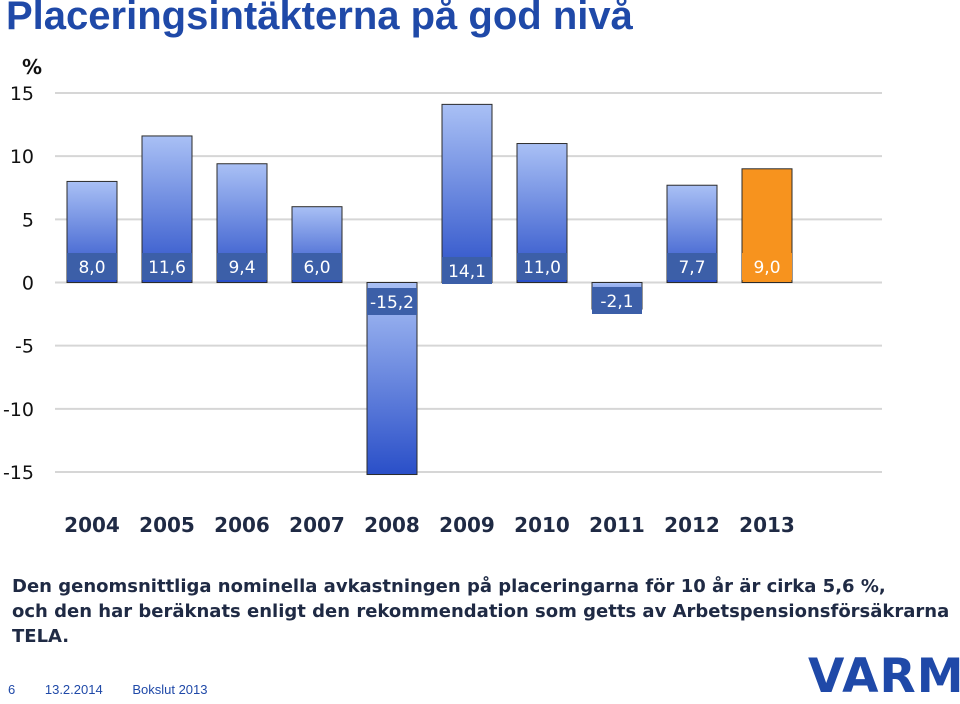 The height and width of the screenshot is (704, 960). I want to click on varma-logo: VARMA, so click(884, 676).